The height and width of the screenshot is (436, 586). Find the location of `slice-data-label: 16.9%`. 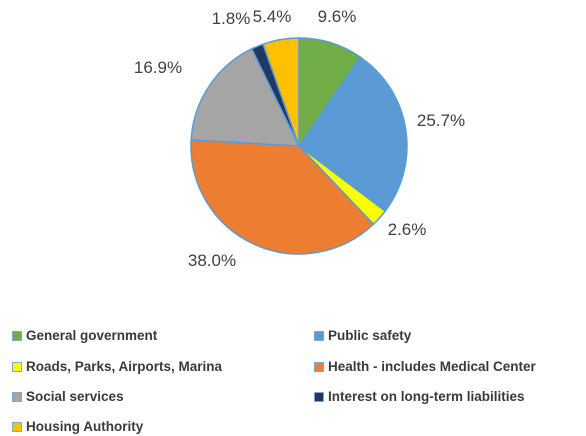

slice-data-label: 16.9% is located at coordinates (158, 67).